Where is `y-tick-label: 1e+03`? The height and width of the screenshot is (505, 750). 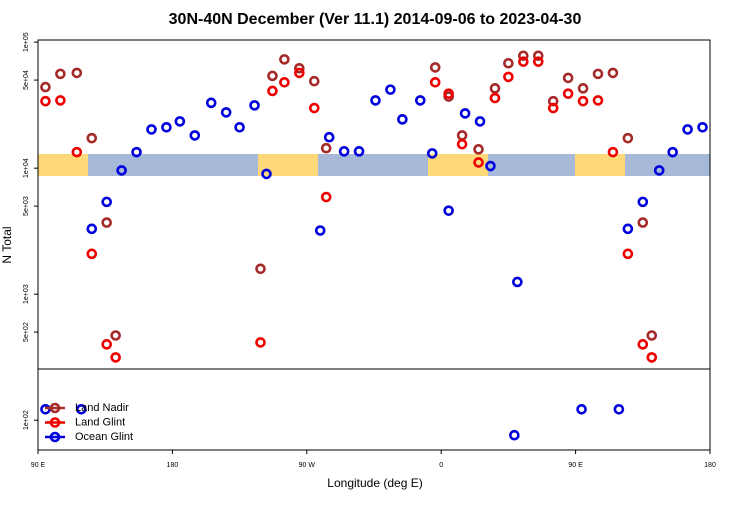 y-tick-label: 1e+03 is located at coordinates (26, 294).